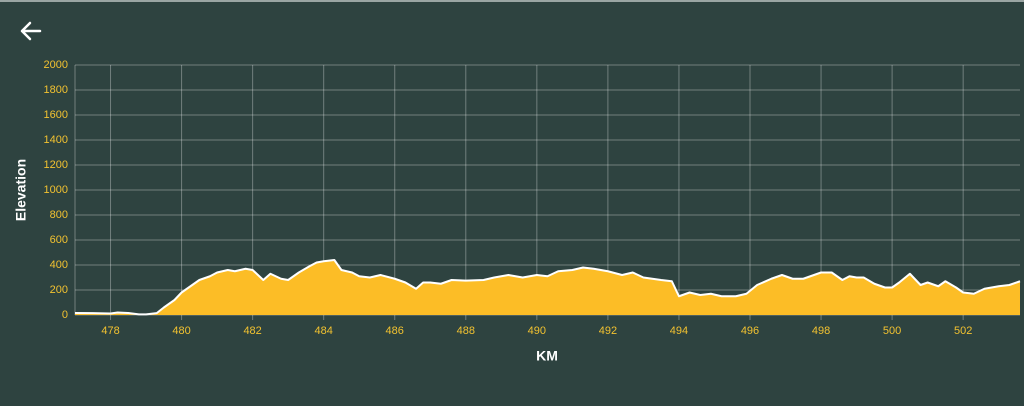 Image resolution: width=1024 pixels, height=406 pixels. Describe the element at coordinates (821, 331) in the screenshot. I see `x-tick-label: 498` at that location.